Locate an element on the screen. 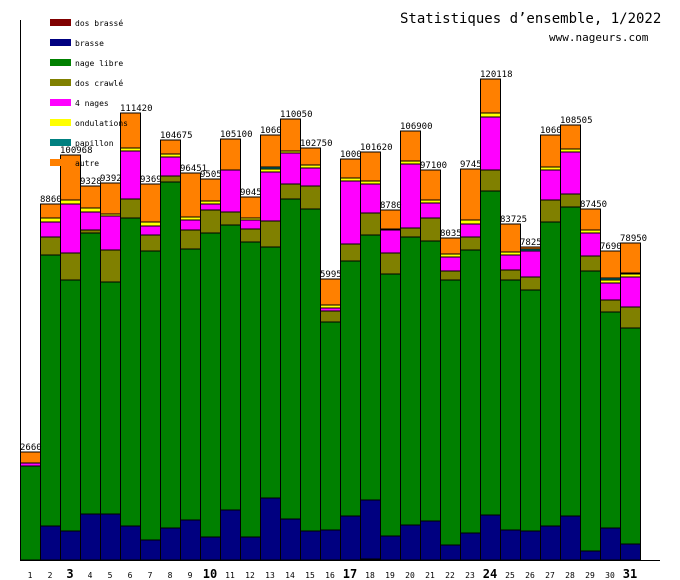 This screenshot has height=580, width=680. bar-label-day-18: 101620 is located at coordinates (376, 148).